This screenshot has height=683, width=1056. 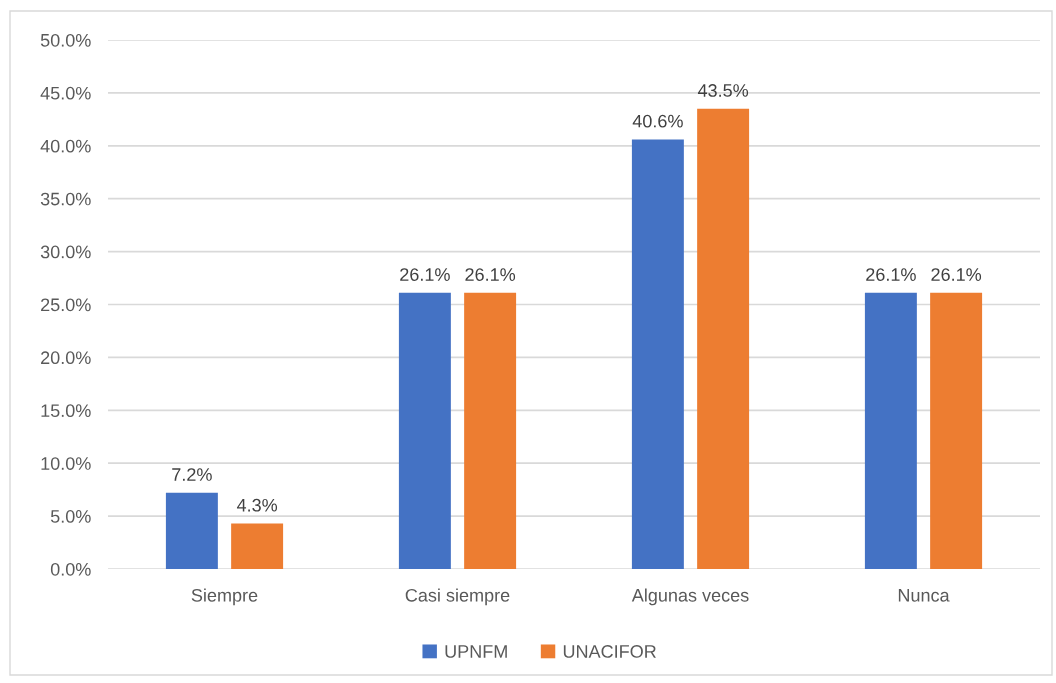 What do you see at coordinates (690, 597) in the screenshot?
I see `x-tick-label: Algunas veces` at bounding box center [690, 597].